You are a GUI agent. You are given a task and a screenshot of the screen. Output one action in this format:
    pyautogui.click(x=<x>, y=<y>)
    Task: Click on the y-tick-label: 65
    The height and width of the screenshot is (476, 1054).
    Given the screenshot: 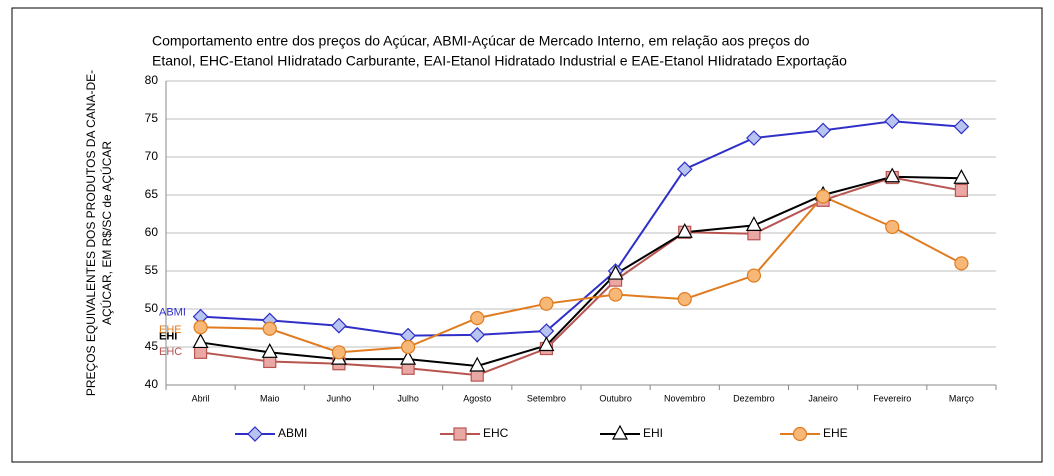 What is the action you would take?
    pyautogui.click(x=152, y=194)
    